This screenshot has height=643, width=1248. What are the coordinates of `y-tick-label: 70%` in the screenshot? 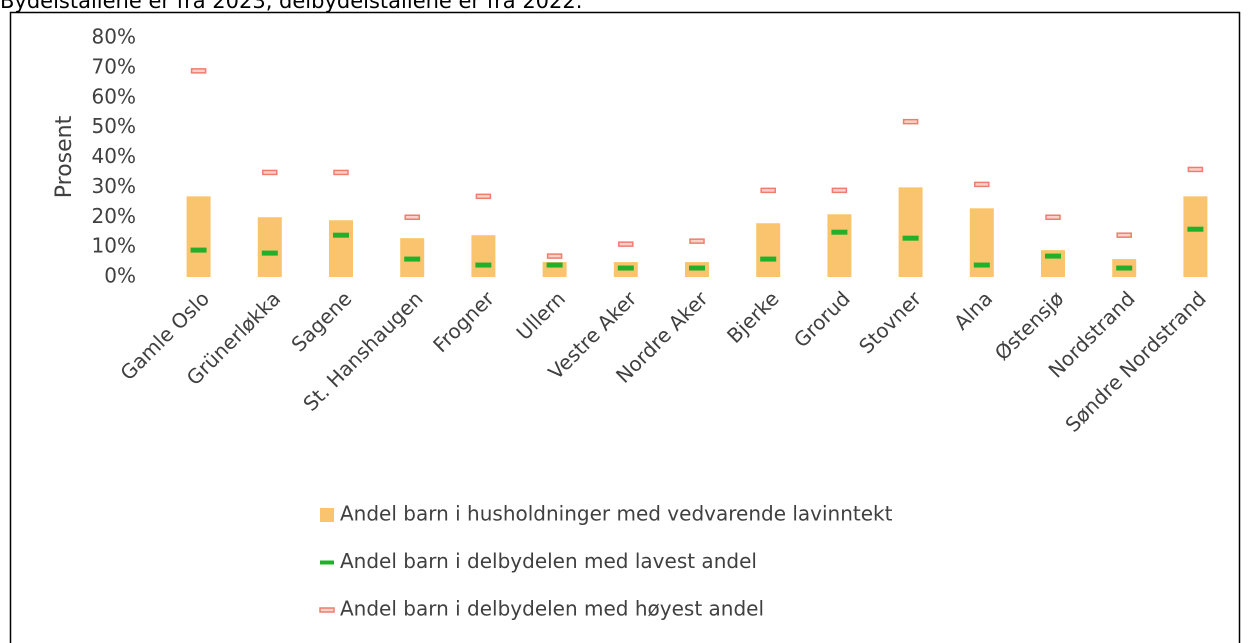 It's located at (114, 66).